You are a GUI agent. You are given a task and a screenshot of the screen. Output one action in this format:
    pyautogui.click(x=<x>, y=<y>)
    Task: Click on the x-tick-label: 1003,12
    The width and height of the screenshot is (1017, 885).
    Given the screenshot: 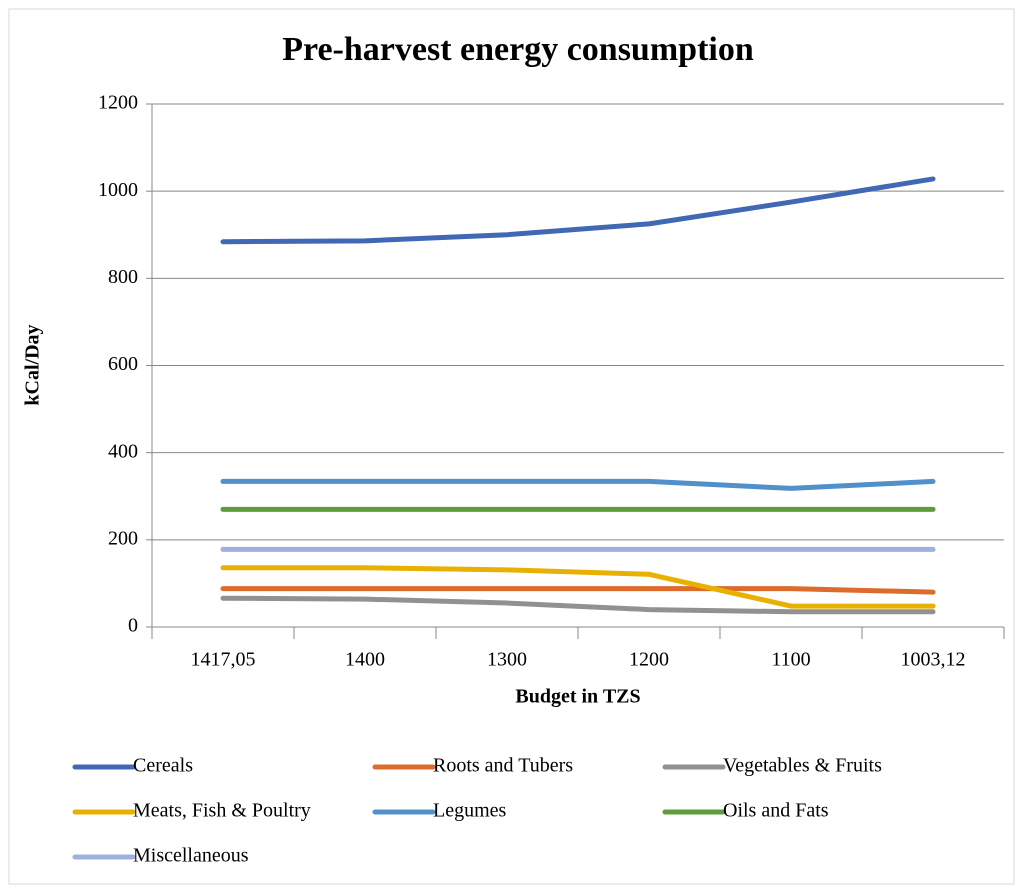 What is the action you would take?
    pyautogui.click(x=933, y=660)
    